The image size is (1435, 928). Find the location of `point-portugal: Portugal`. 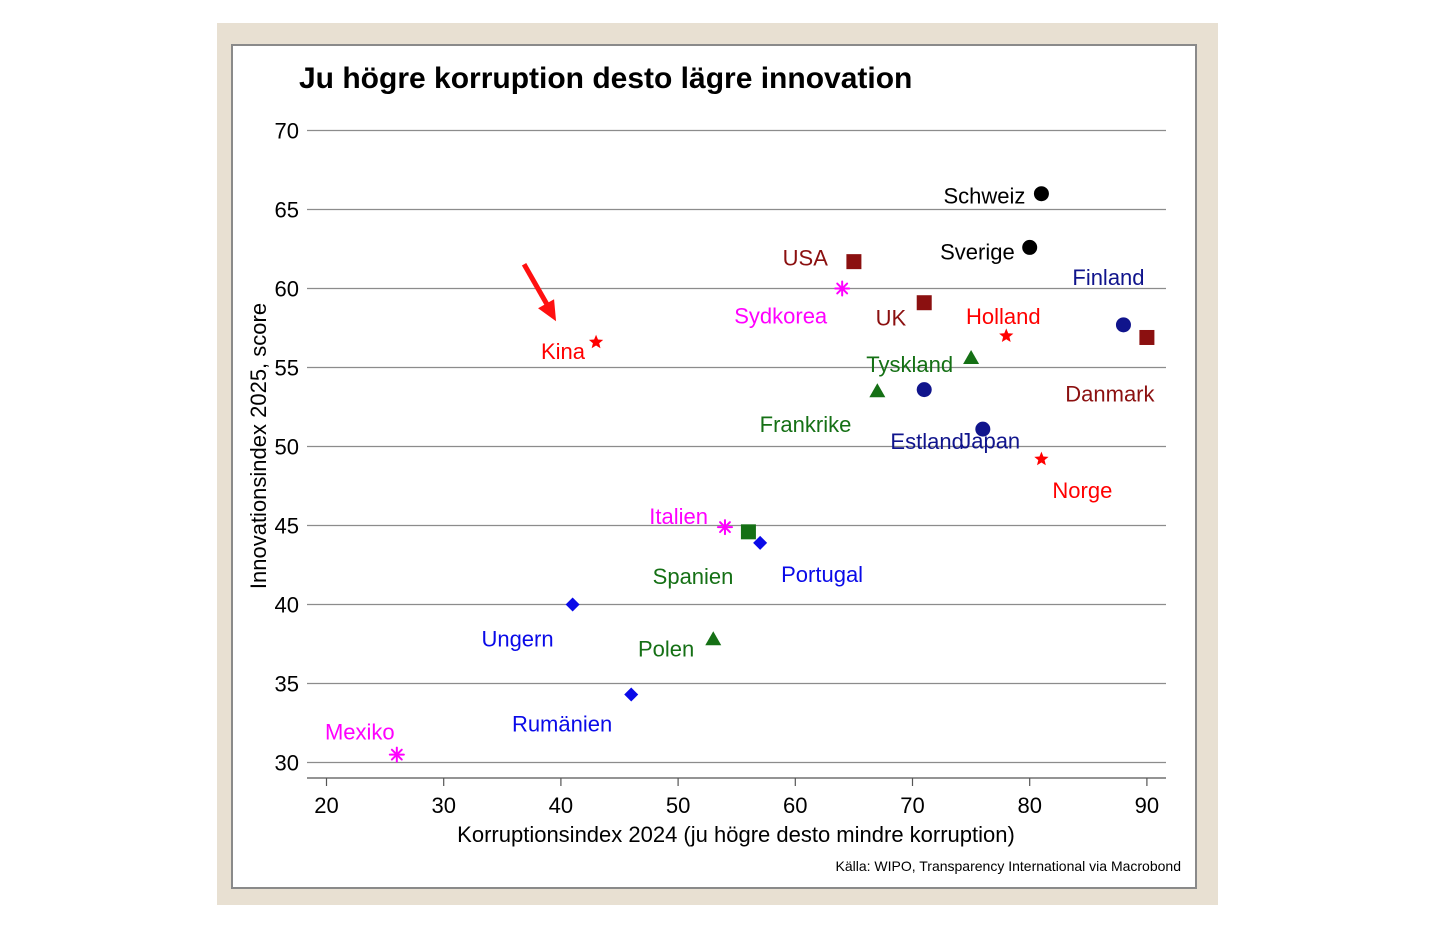

point-portugal: Portugal is located at coordinates (808, 561).